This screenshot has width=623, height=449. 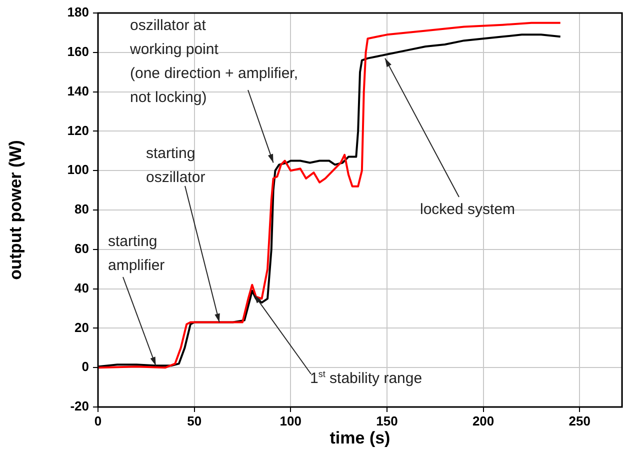 What do you see at coordinates (78, 170) in the screenshot?
I see `y-tick-label: 100` at bounding box center [78, 170].